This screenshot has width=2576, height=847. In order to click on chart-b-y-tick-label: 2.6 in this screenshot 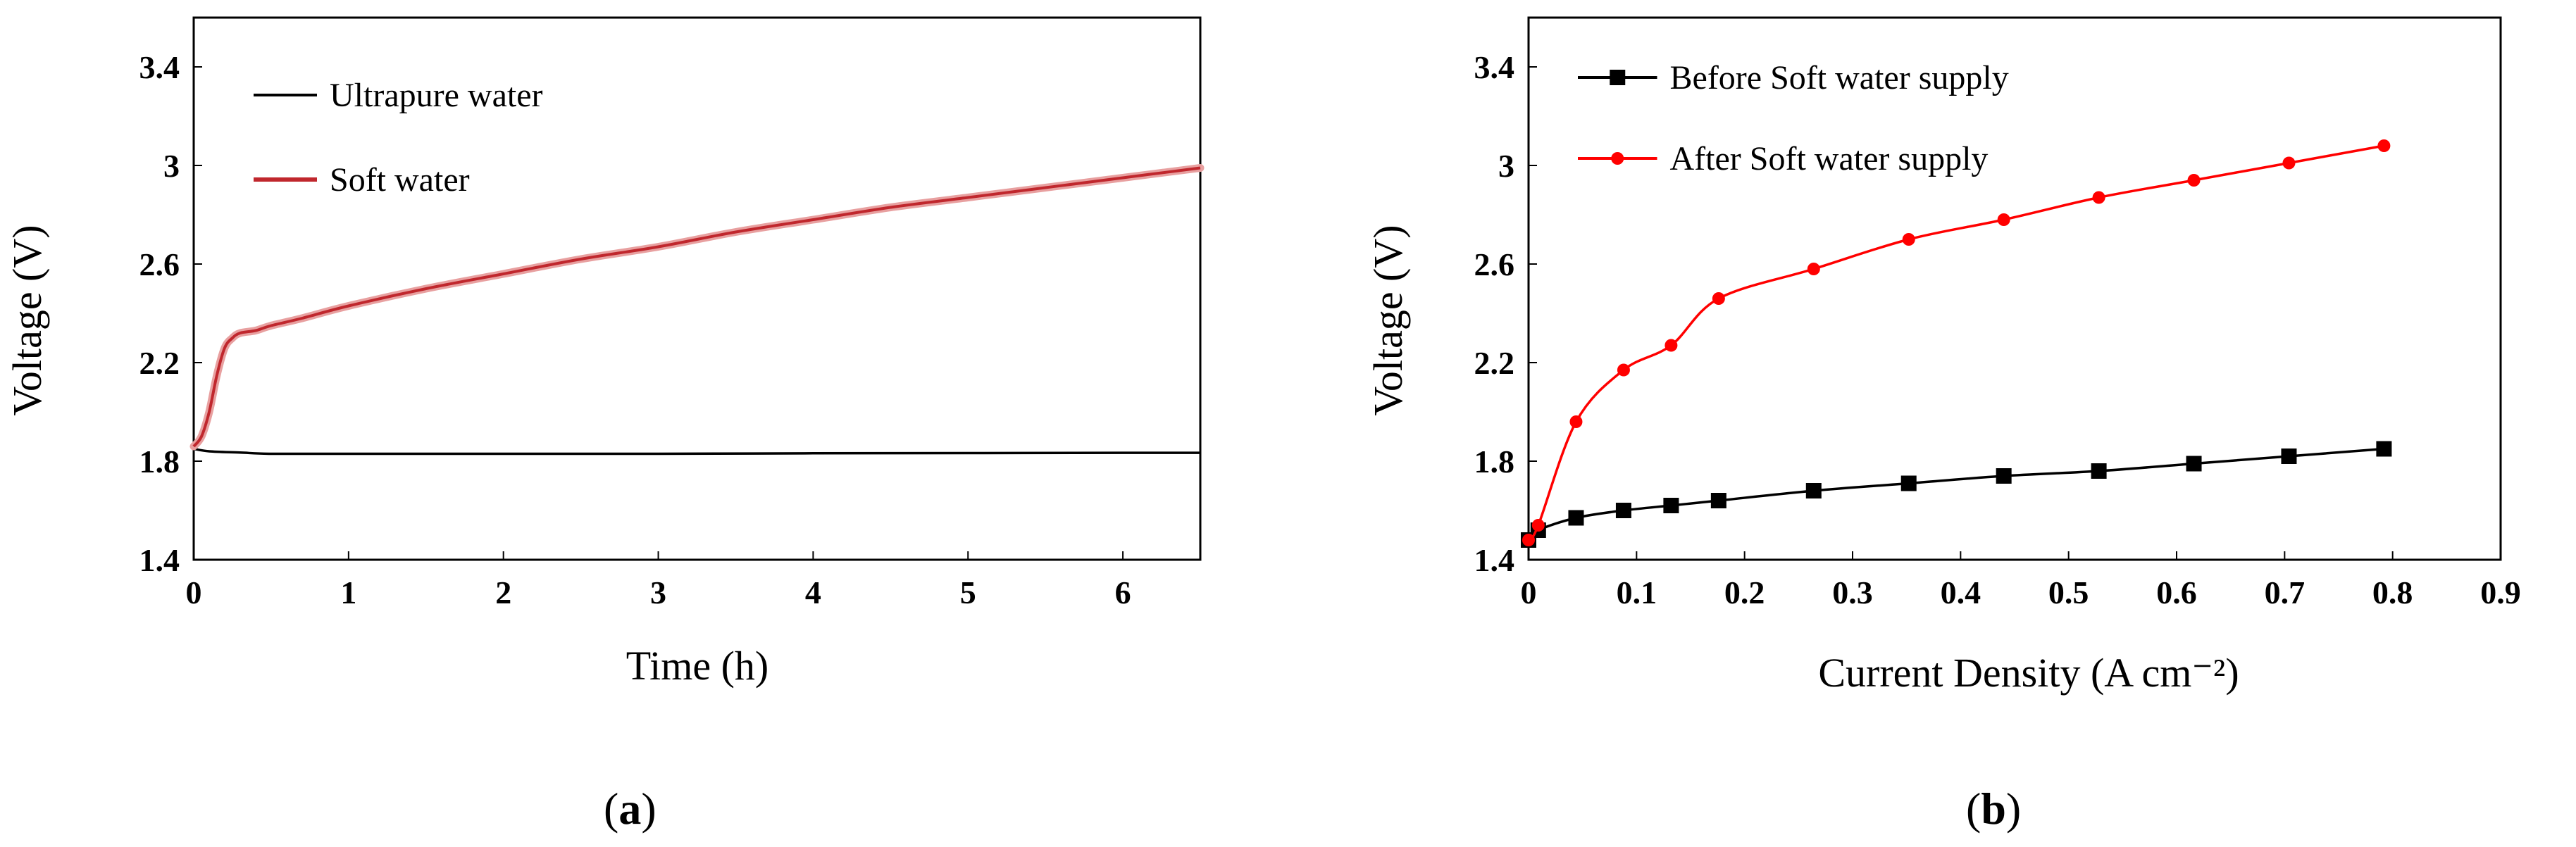, I will do `click(1494, 264)`.